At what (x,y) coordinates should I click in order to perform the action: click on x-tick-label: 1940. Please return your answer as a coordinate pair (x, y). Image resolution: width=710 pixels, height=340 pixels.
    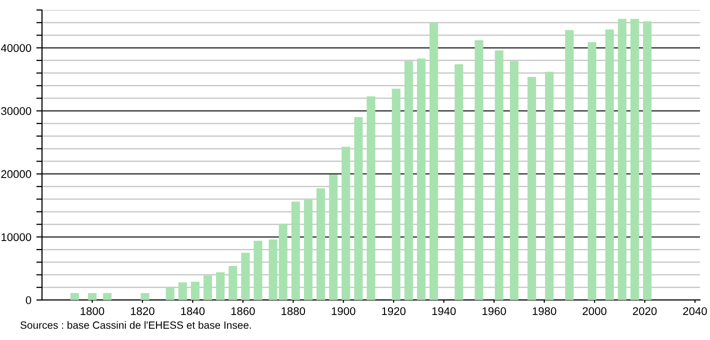
    Looking at the image, I should click on (444, 311).